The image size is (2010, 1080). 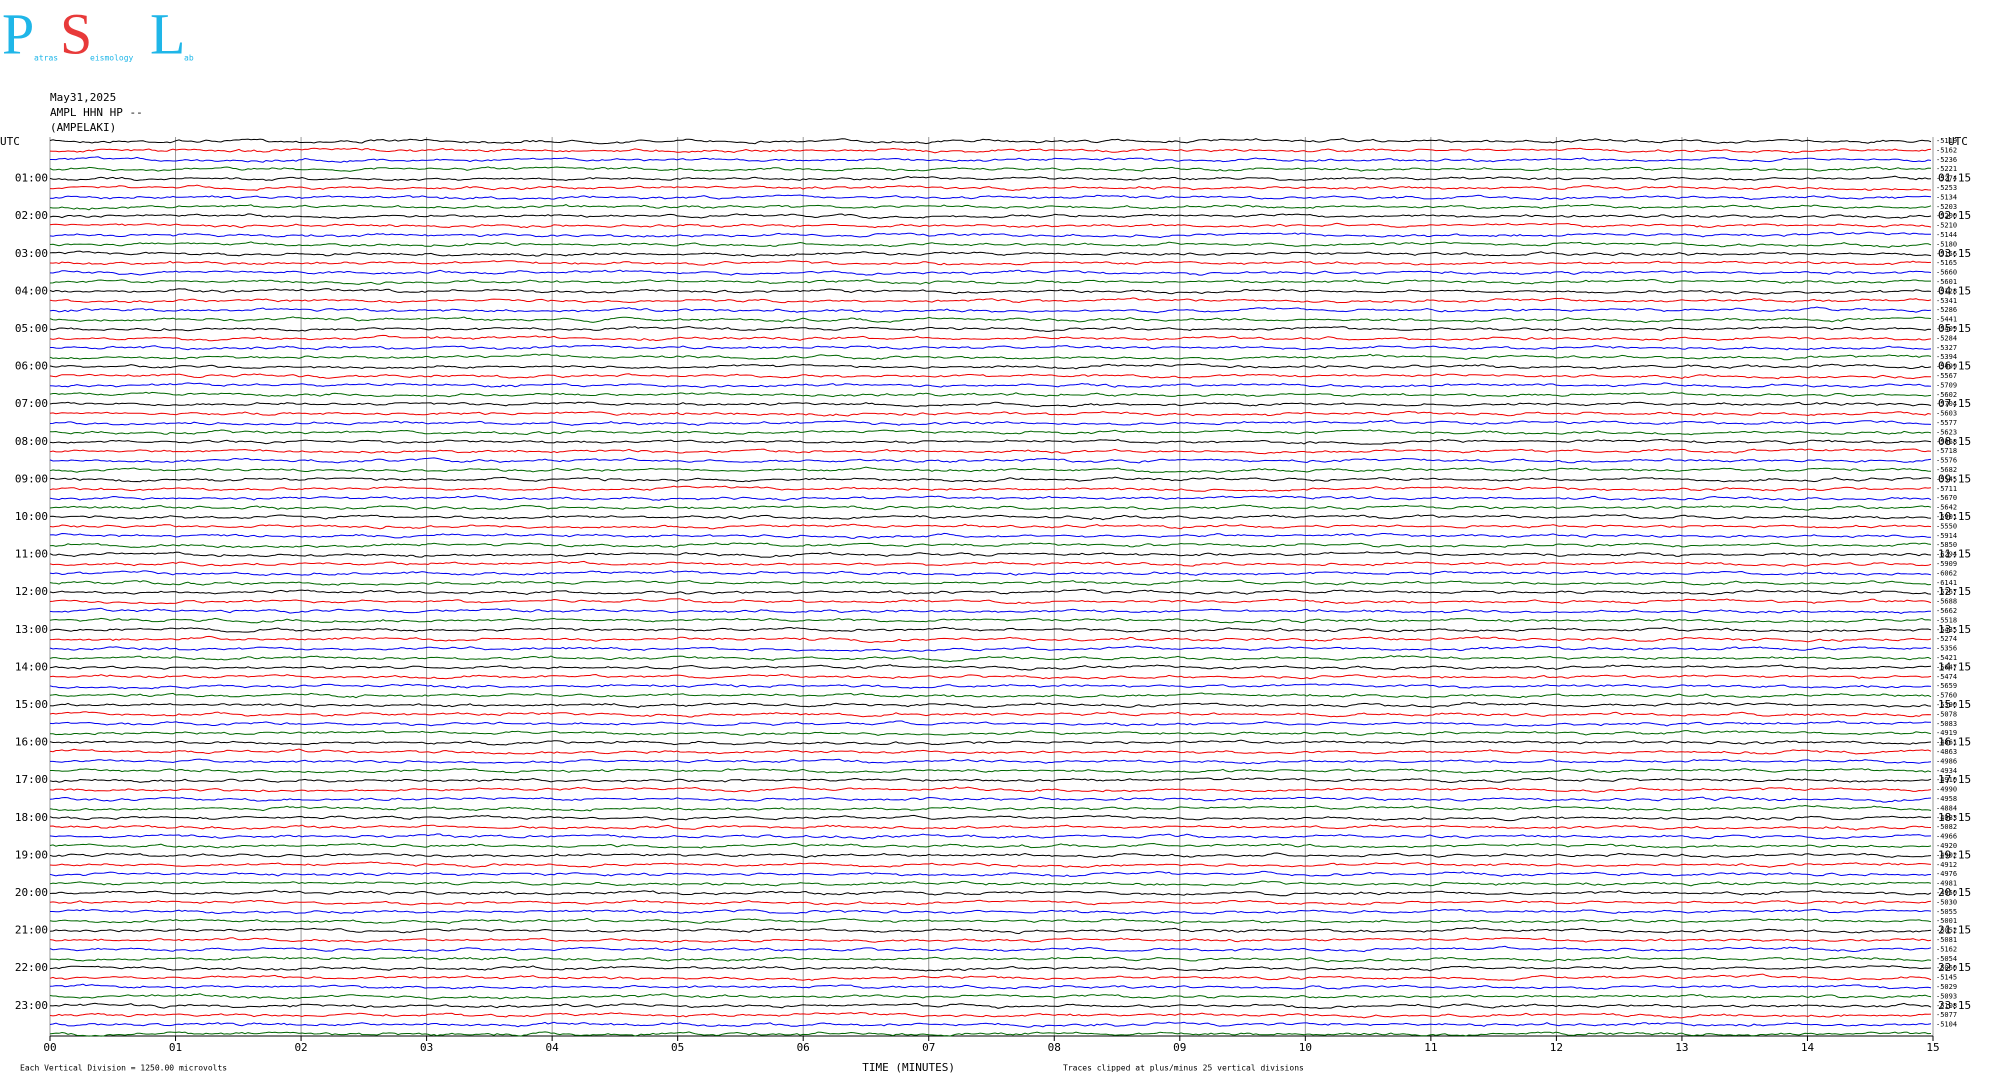 What do you see at coordinates (1946, 461) in the screenshot?
I see `trace-offset: -5576` at bounding box center [1946, 461].